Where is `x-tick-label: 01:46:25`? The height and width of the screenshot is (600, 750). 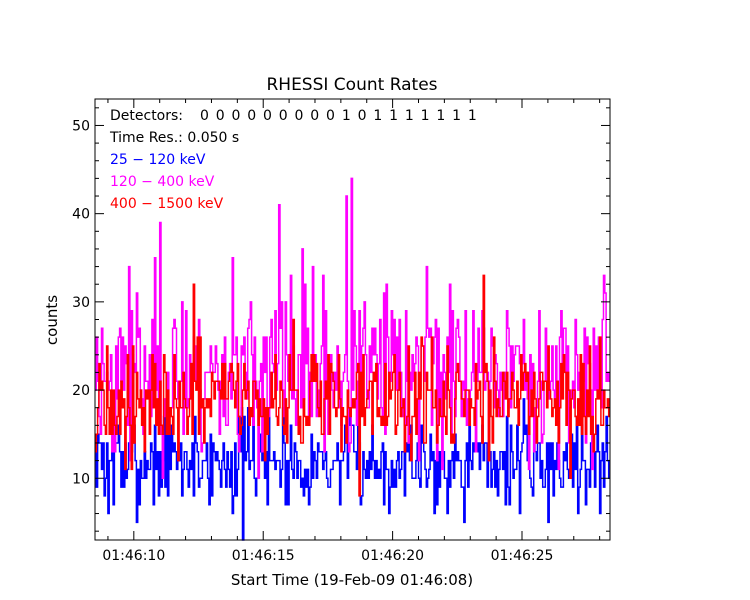 x-tick-label: 01:46:25 is located at coordinates (522, 556).